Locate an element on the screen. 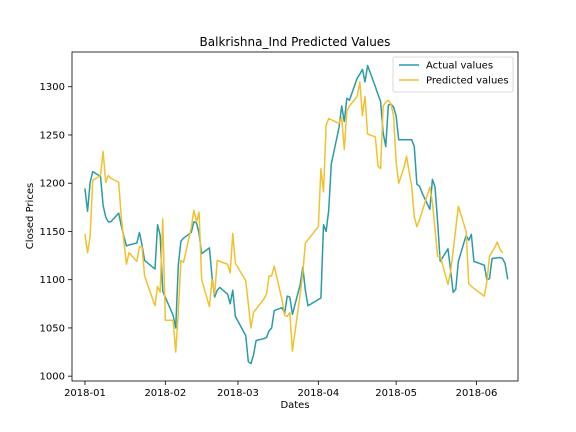 The width and height of the screenshot is (576, 432). y-axis-label: Closed Prices is located at coordinates (30, 216).